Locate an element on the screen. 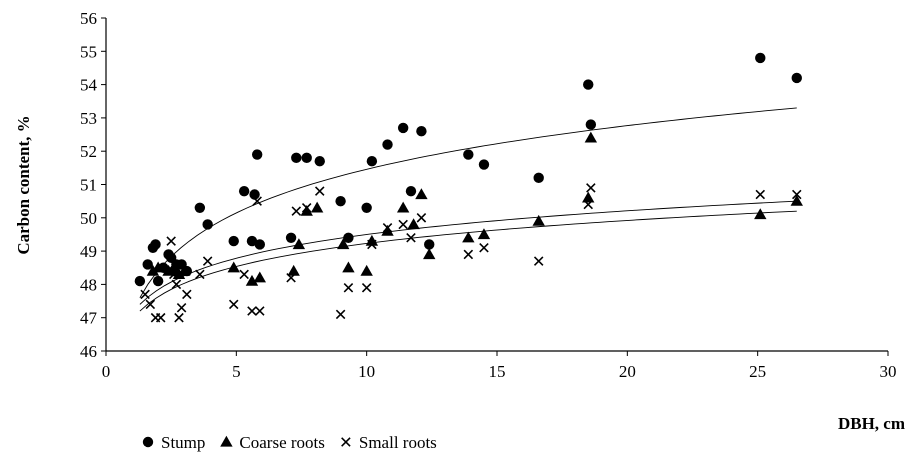  legend-triangle-icon is located at coordinates (226, 441).